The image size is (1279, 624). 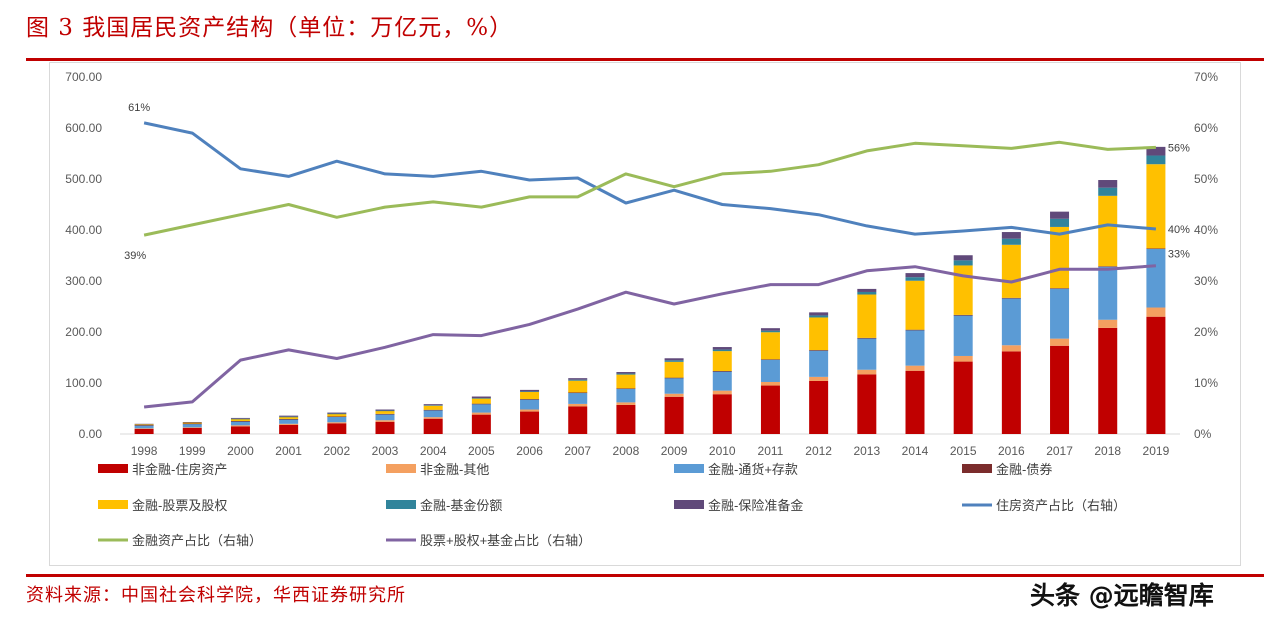 I want to click on legend-label: 非金融-其他, so click(x=454, y=469).